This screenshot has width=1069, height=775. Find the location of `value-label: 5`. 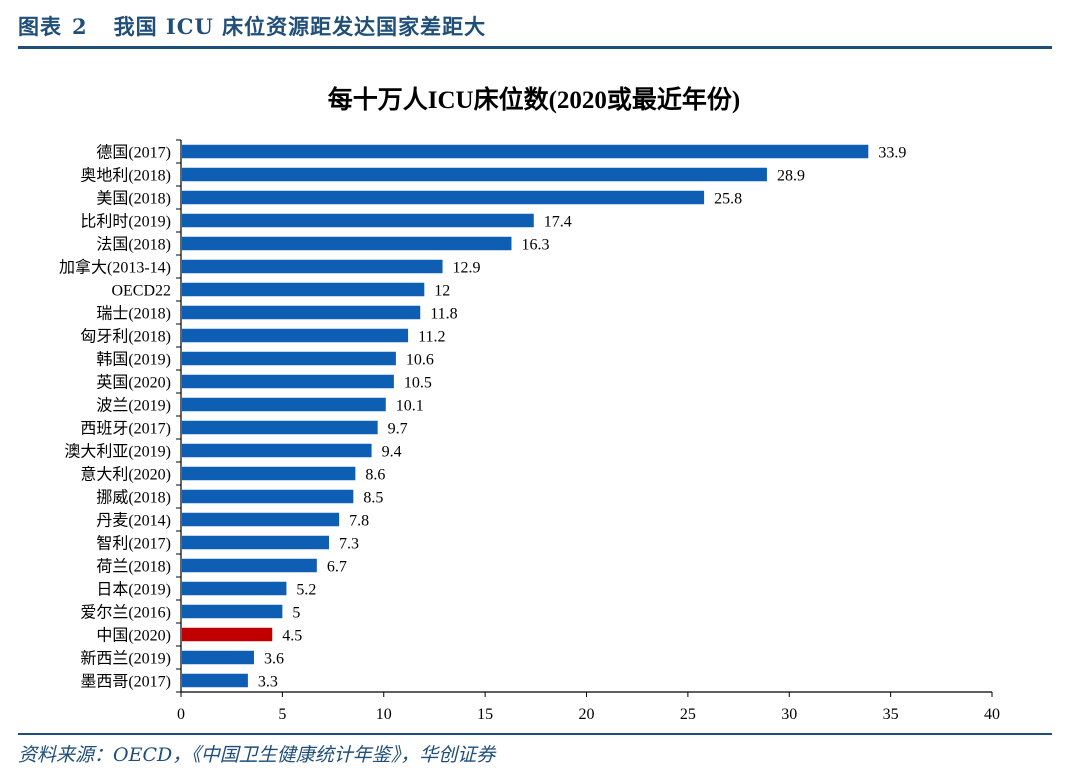

value-label: 5 is located at coordinates (296, 613).